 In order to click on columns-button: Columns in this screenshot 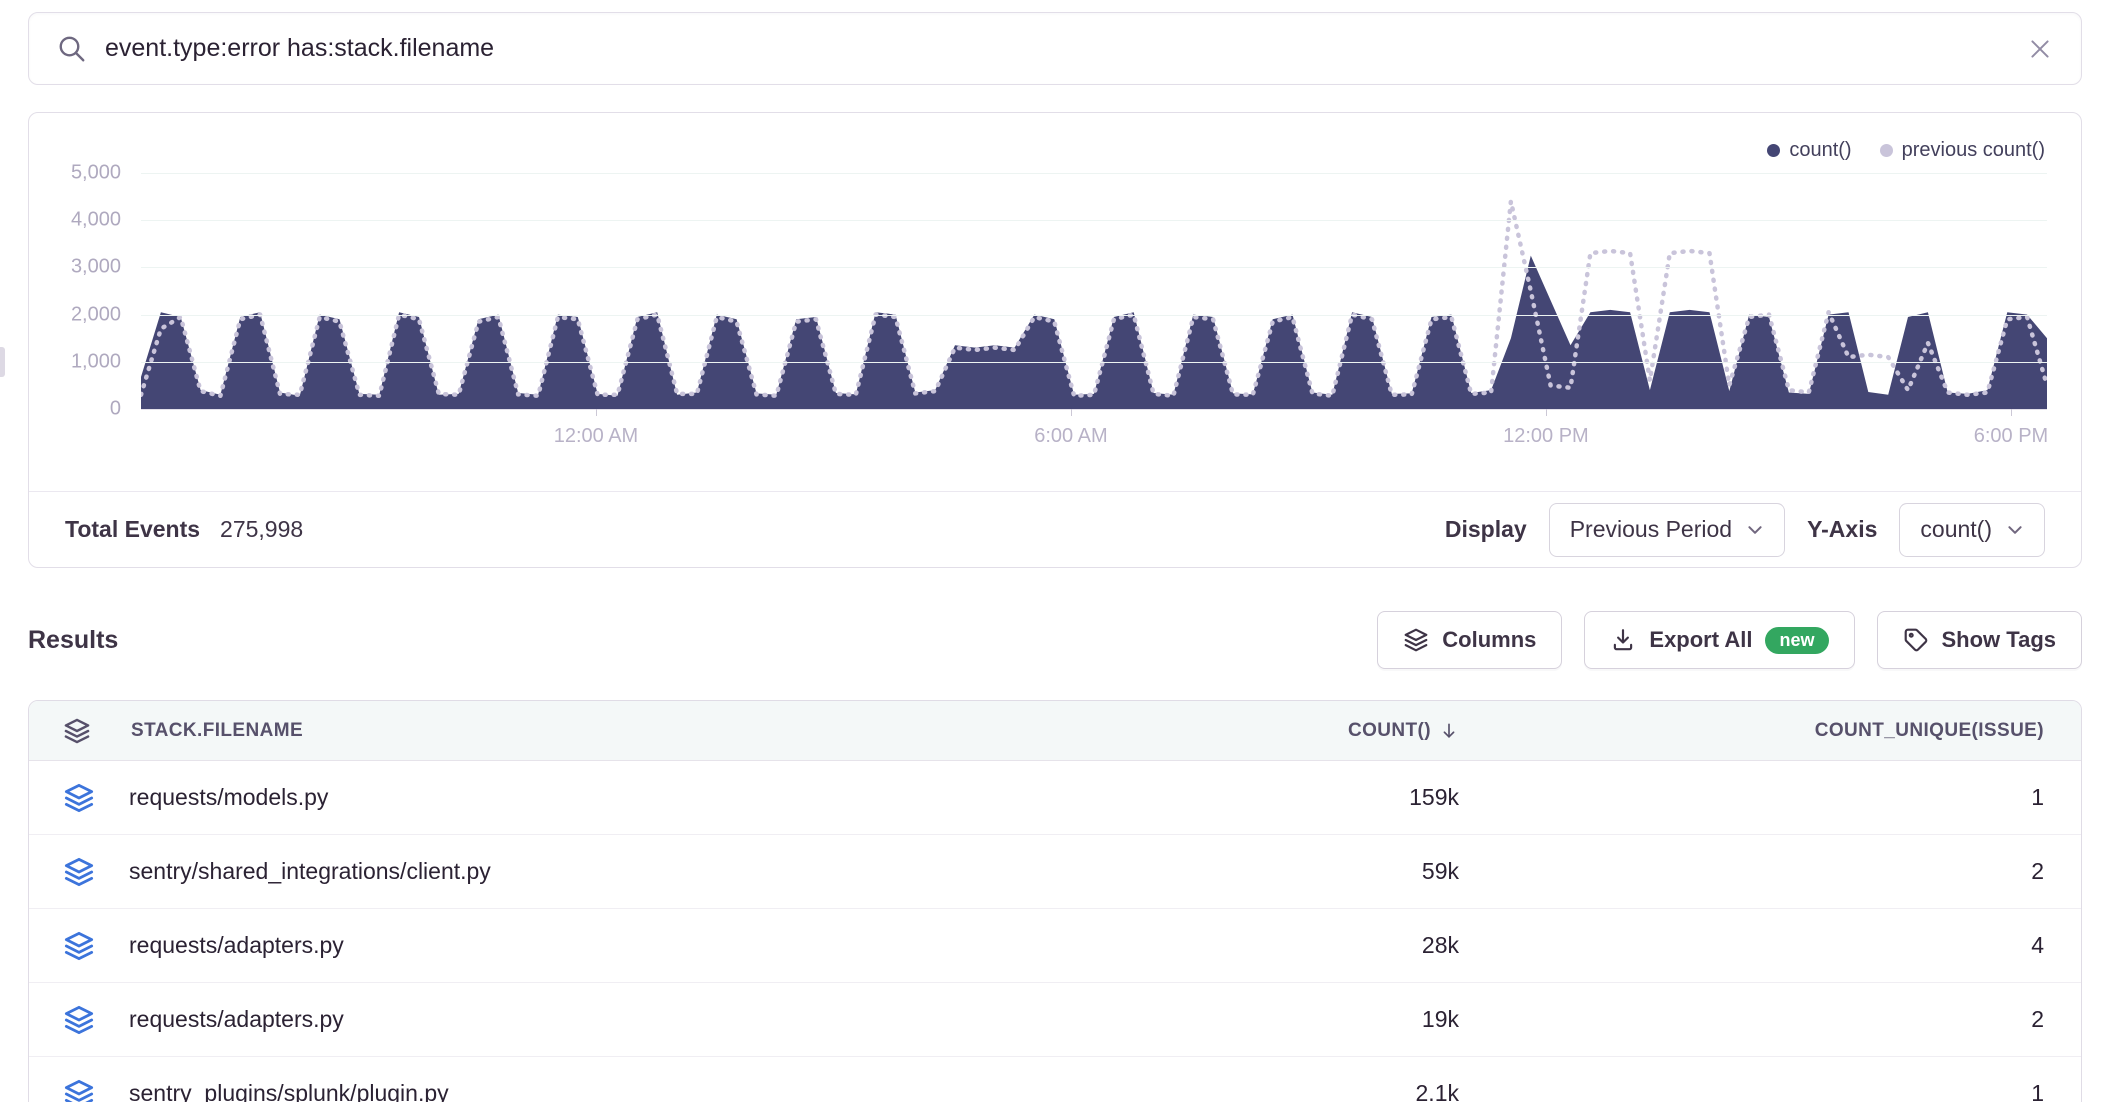, I will do `click(1470, 640)`.